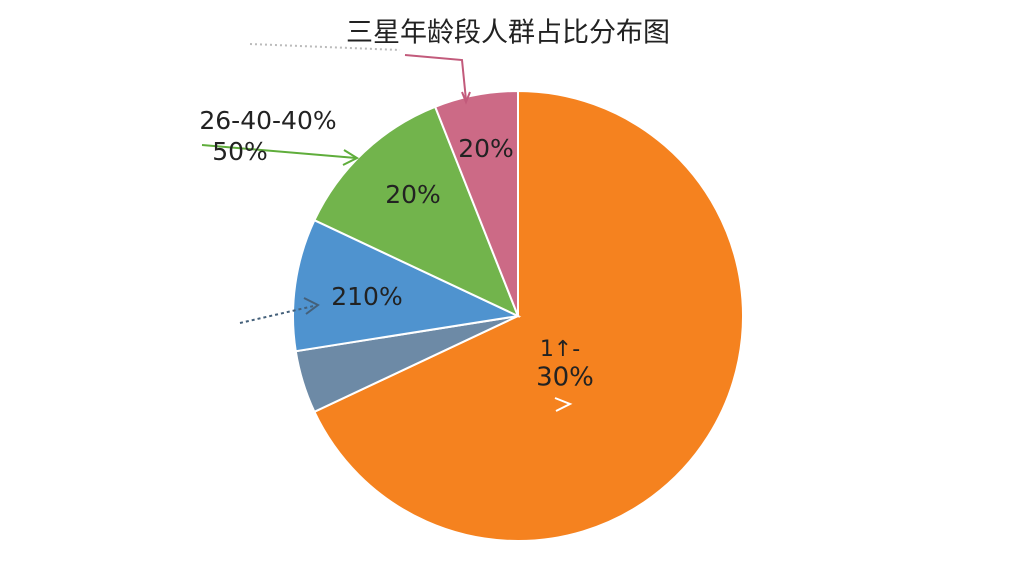  What do you see at coordinates (565, 378) in the screenshot?
I see `annotation: 30%` at bounding box center [565, 378].